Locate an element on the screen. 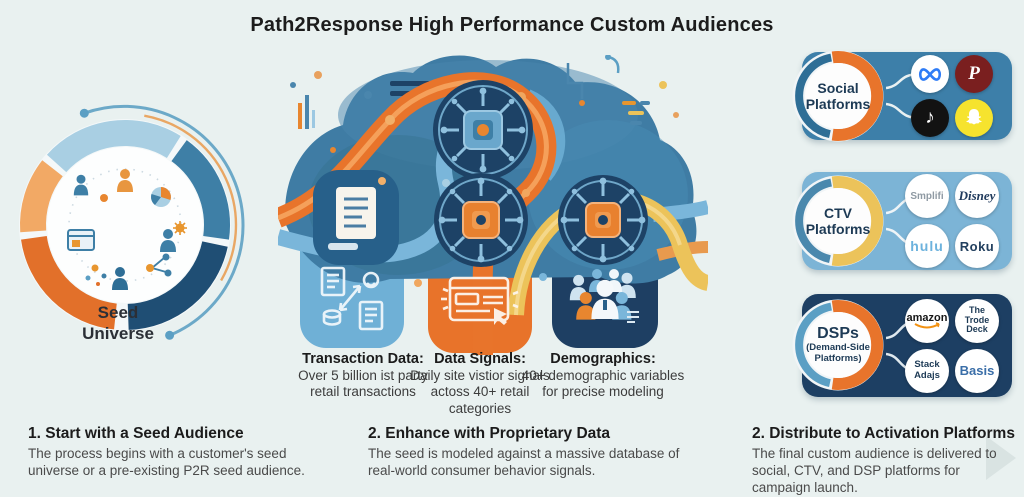 The image size is (1024, 497). web-signals-icon is located at coordinates (480, 300).